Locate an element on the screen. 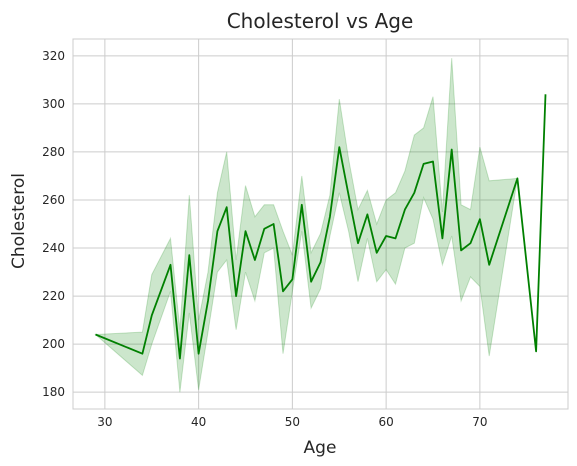 This screenshot has height=466, width=577. y-axis-label: Cholesterol is located at coordinates (19, 221).